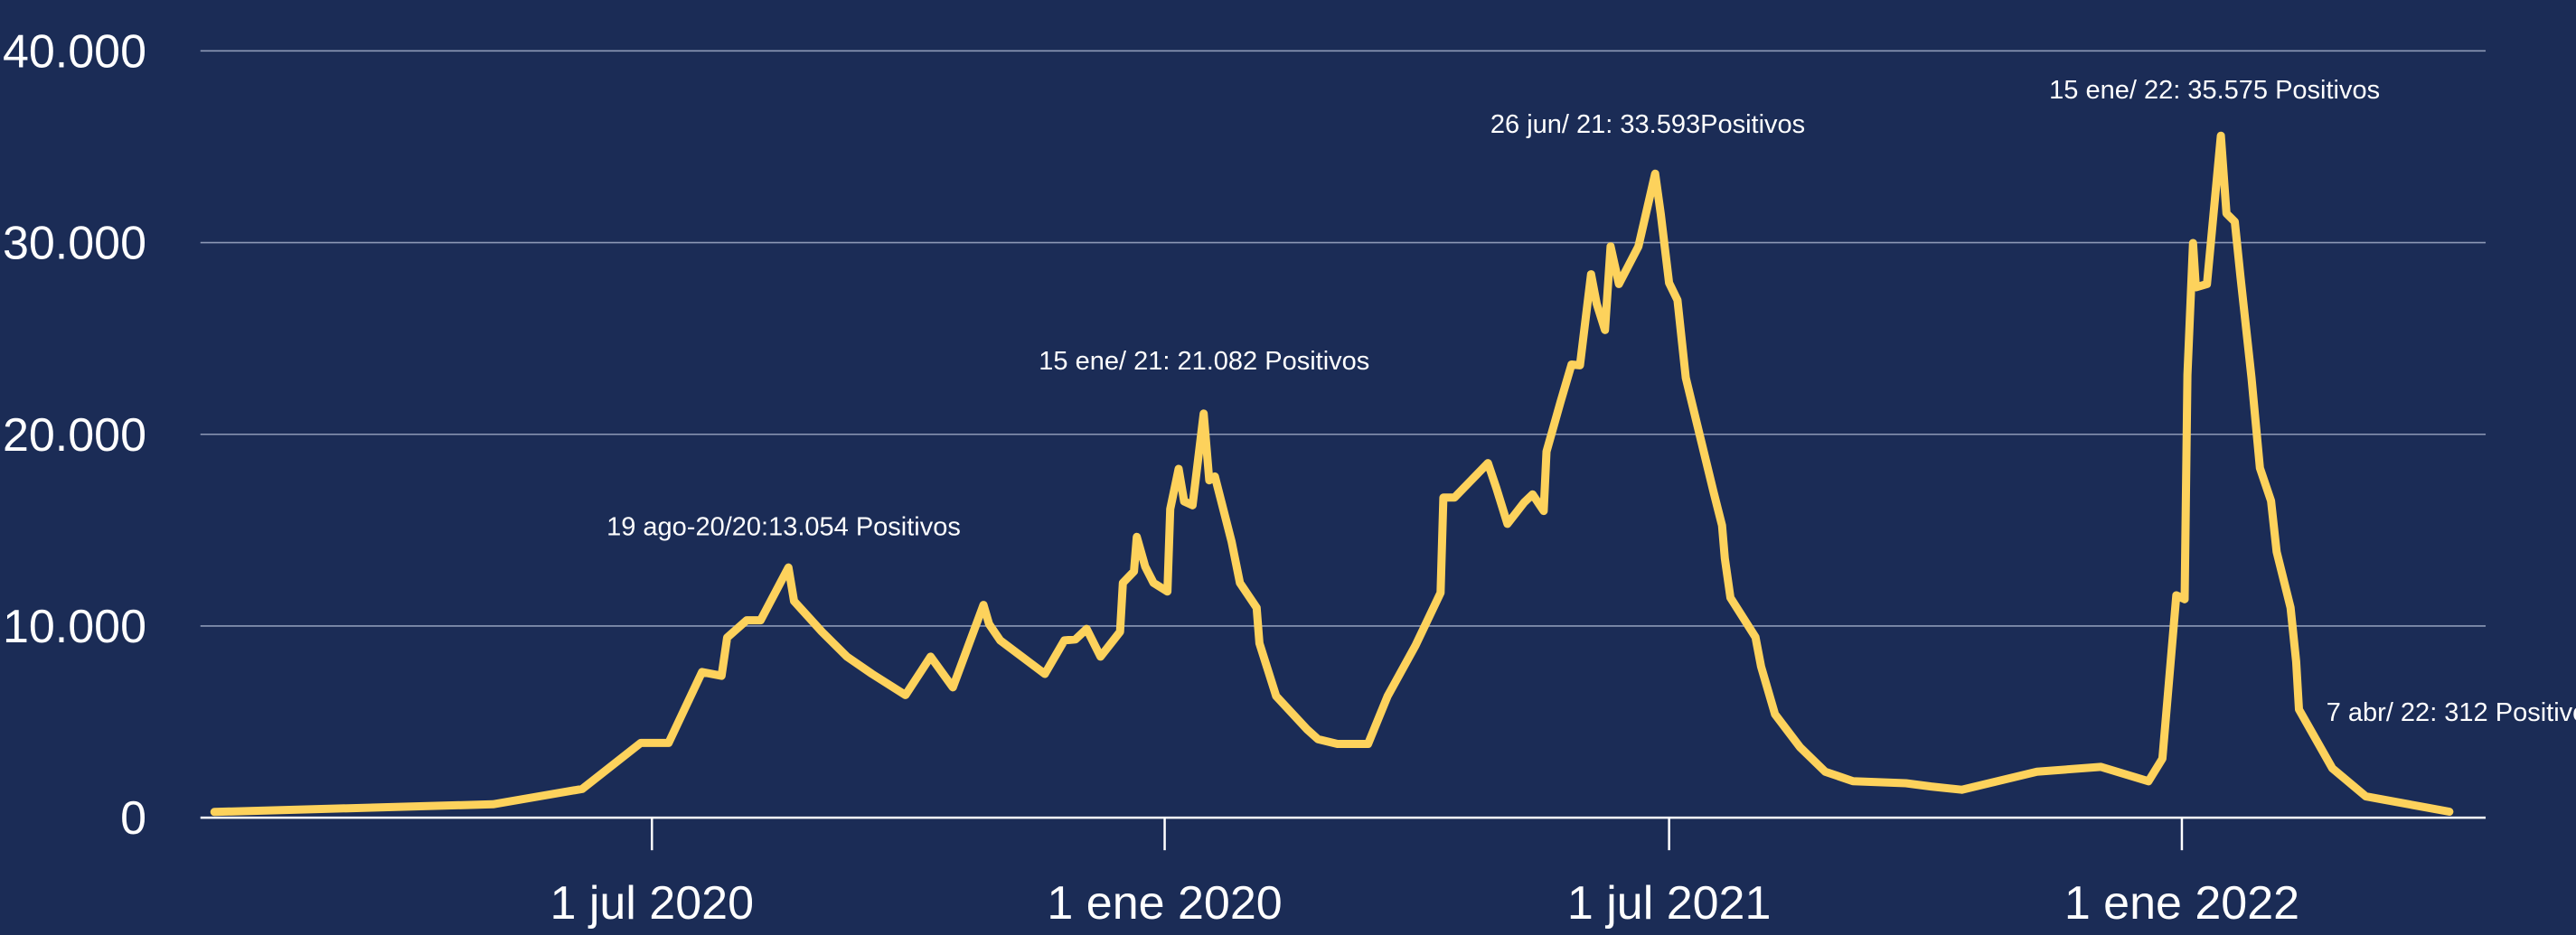 This screenshot has width=2576, height=935. I want to click on y-tick-label: 10.000, so click(74, 627).